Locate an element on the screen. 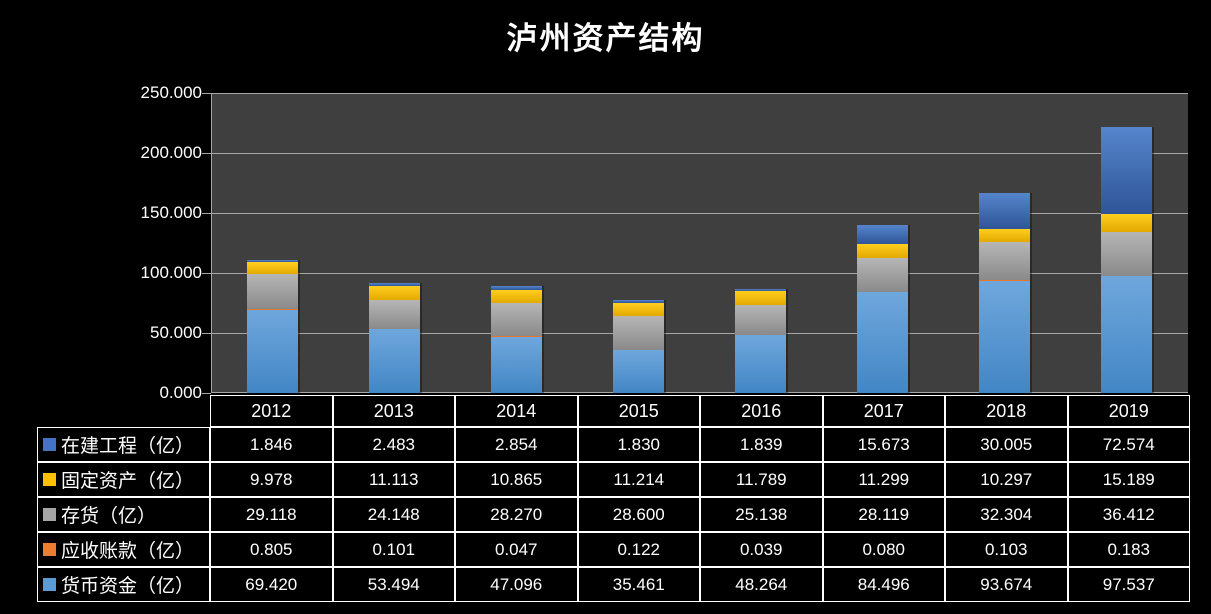  legend-label: 货币资金（亿） is located at coordinates (128, 586).